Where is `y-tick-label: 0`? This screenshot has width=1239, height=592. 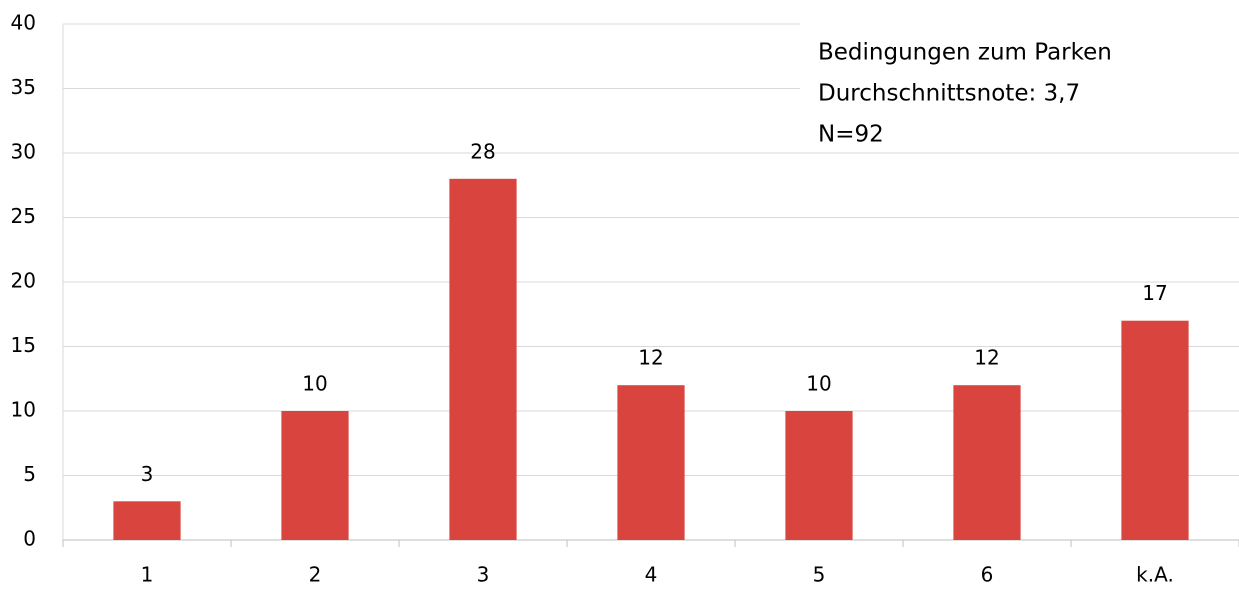 y-tick-label: 0 is located at coordinates (29, 539).